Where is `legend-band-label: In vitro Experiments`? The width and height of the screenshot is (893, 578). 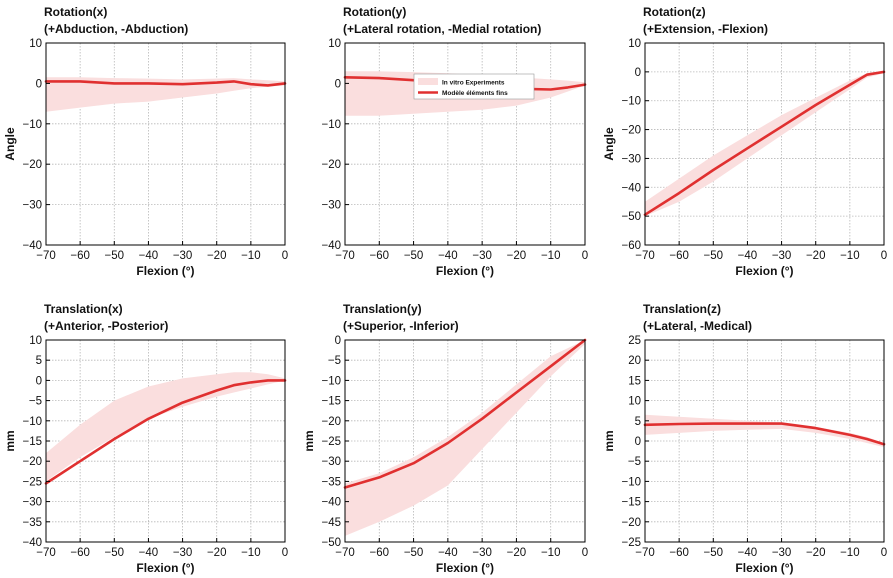 legend-band-label: In vitro Experiments is located at coordinates (473, 83).